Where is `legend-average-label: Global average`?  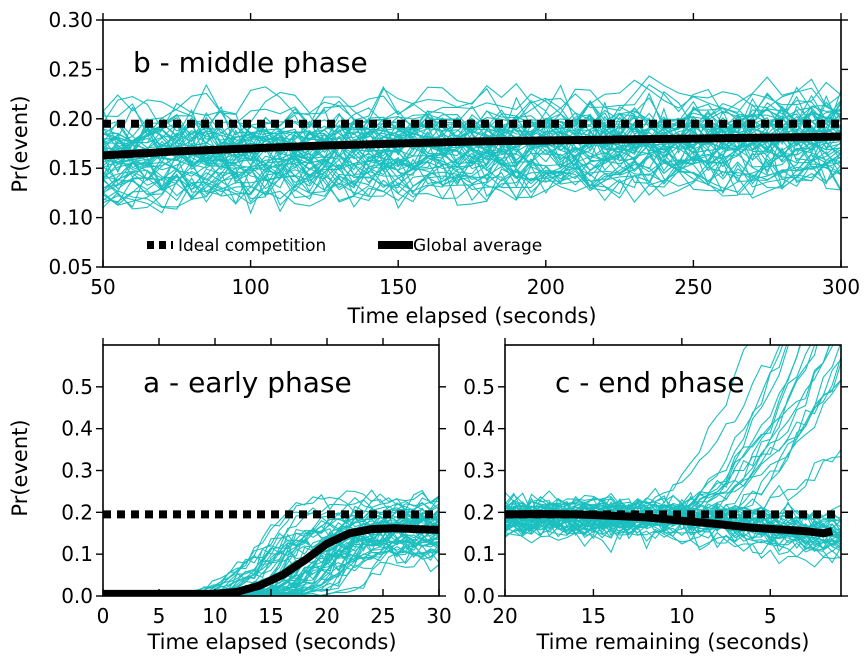
legend-average-label: Global average is located at coordinates (477, 246).